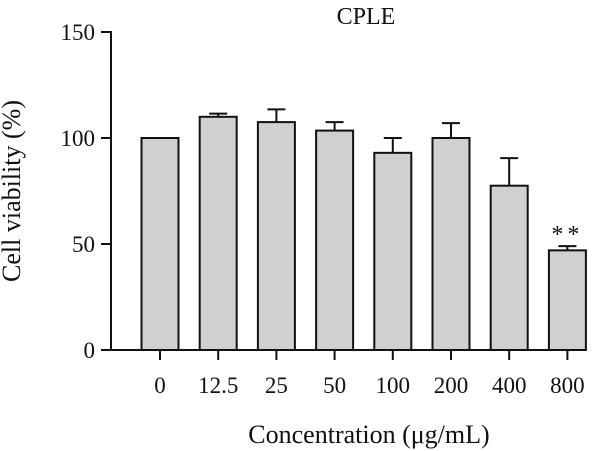 Image resolution: width=600 pixels, height=451 pixels. What do you see at coordinates (393, 385) in the screenshot?
I see `x-tick-label: 100` at bounding box center [393, 385].